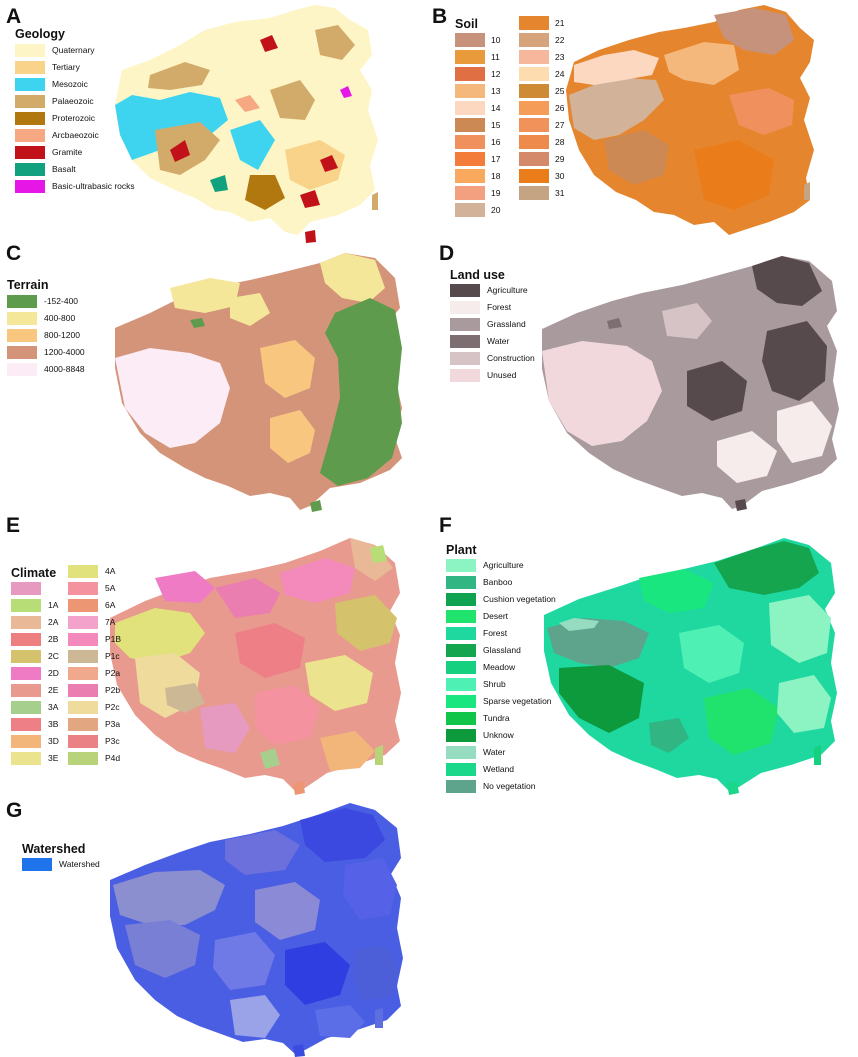 The image size is (858, 1057). What do you see at coordinates (53, 724) in the screenshot?
I see `legend-label: 3B` at bounding box center [53, 724].